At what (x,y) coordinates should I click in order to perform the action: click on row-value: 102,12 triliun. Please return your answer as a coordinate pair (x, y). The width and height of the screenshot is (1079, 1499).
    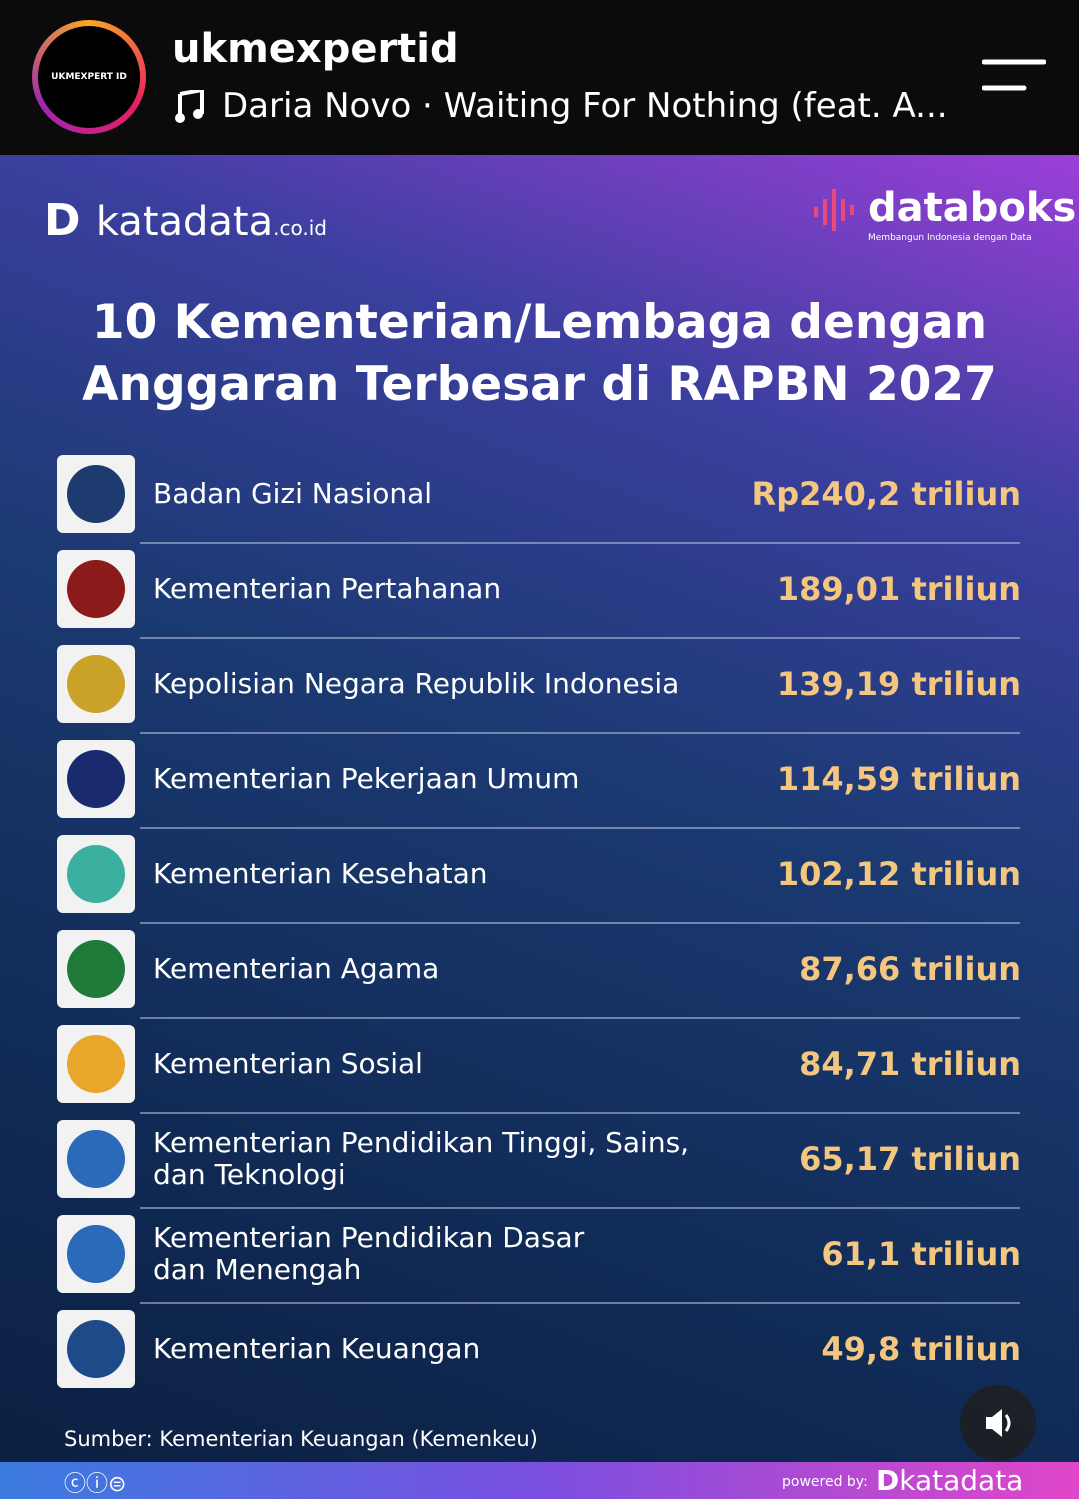
    Looking at the image, I should click on (898, 874).